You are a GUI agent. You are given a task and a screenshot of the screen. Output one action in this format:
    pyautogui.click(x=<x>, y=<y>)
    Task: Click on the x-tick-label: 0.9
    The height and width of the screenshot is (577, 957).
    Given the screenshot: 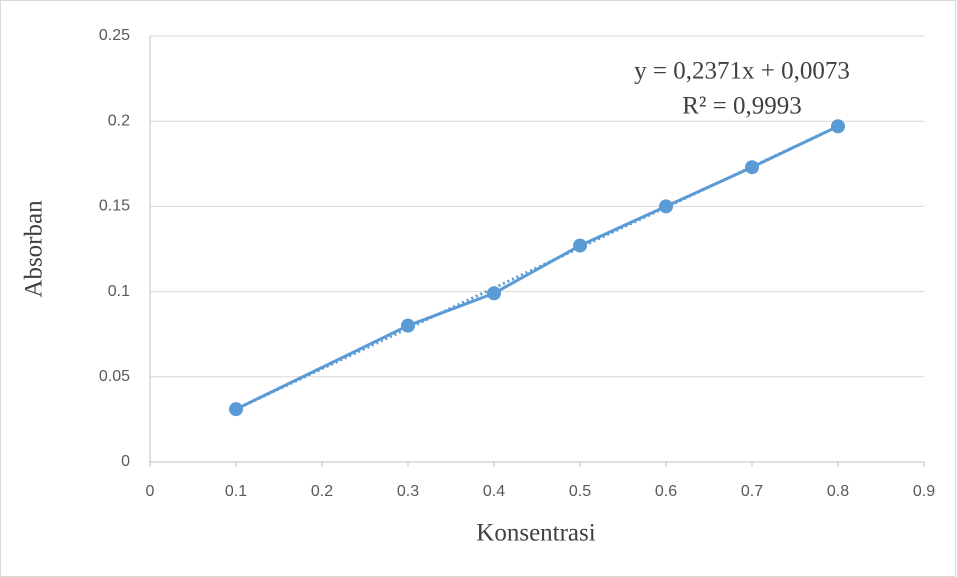 What is the action you would take?
    pyautogui.click(x=924, y=491)
    